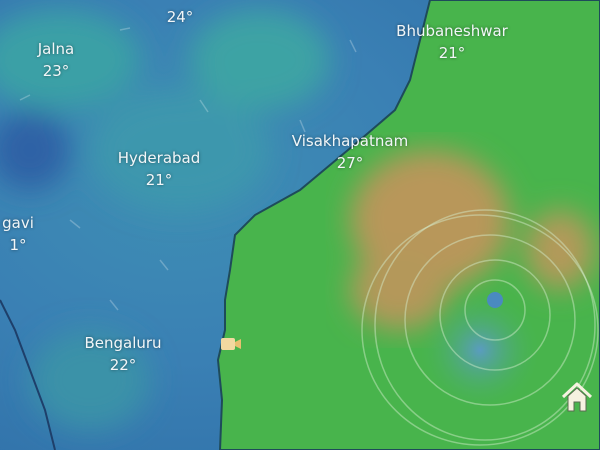  What do you see at coordinates (123, 365) in the screenshot?
I see `city-temp: 22°` at bounding box center [123, 365].